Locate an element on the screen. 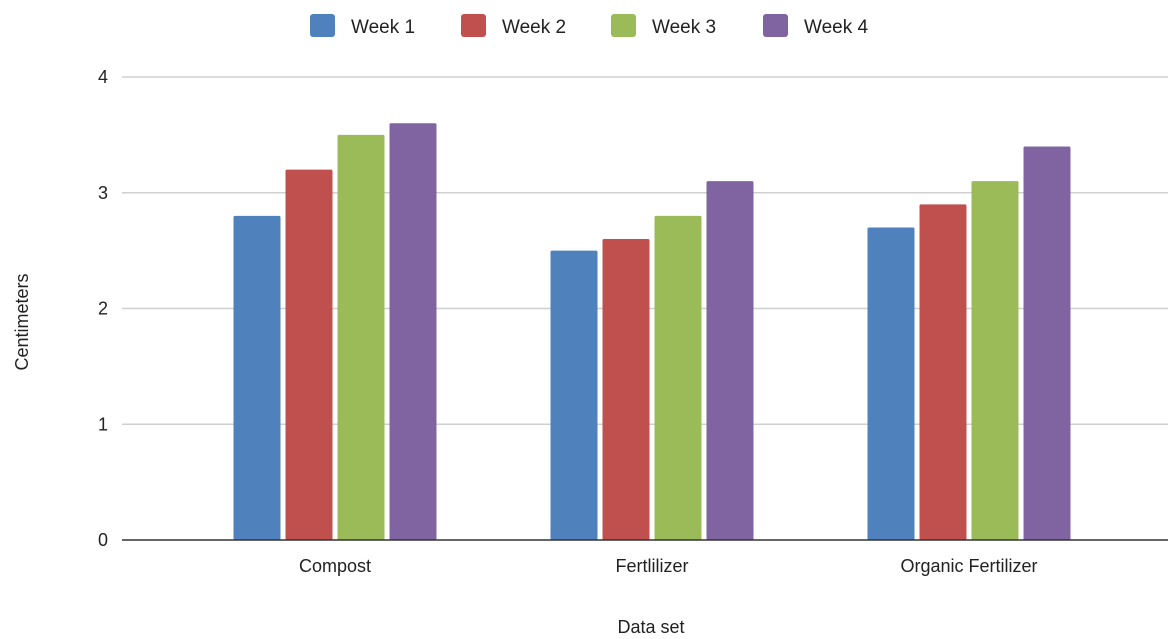  legend-item: Week 2 is located at coordinates (513, 26).